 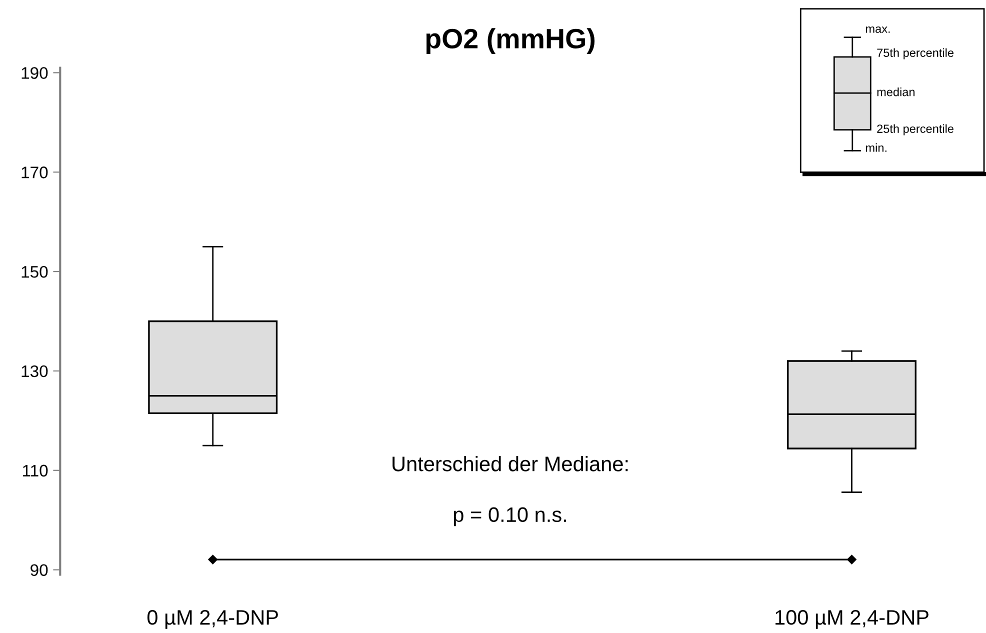 I want to click on chart-title: pO2 (mmHG), so click(x=510, y=41).